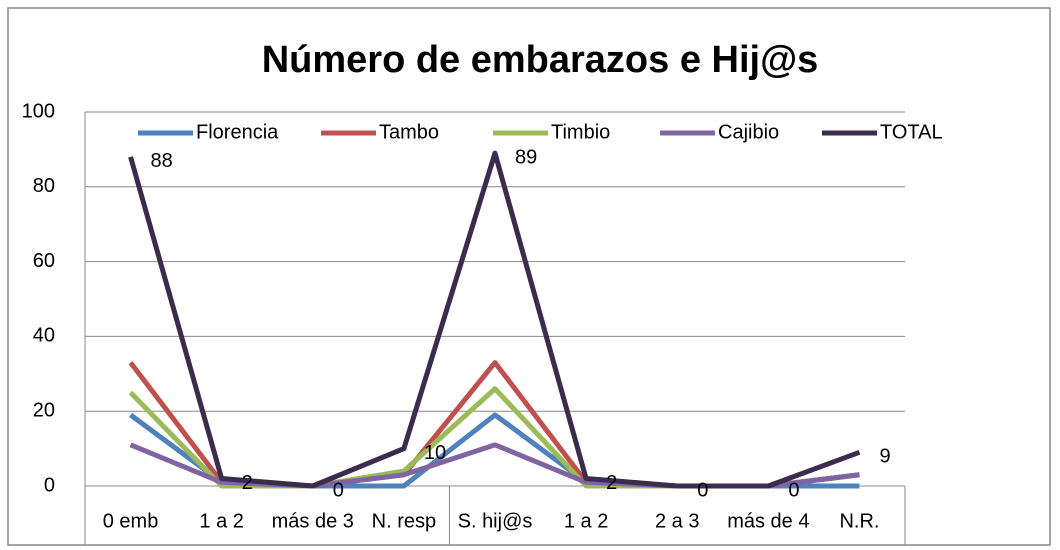  I want to click on y-tick-label: 100, so click(38, 111).